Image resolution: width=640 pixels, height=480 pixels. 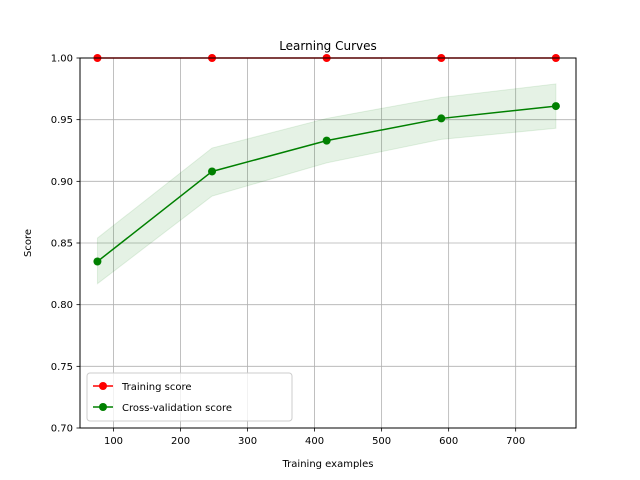 I want to click on y-ticks: 0.70 0.75 0.80 0.85 0.90 0.95 1.00, so click(x=65, y=244).